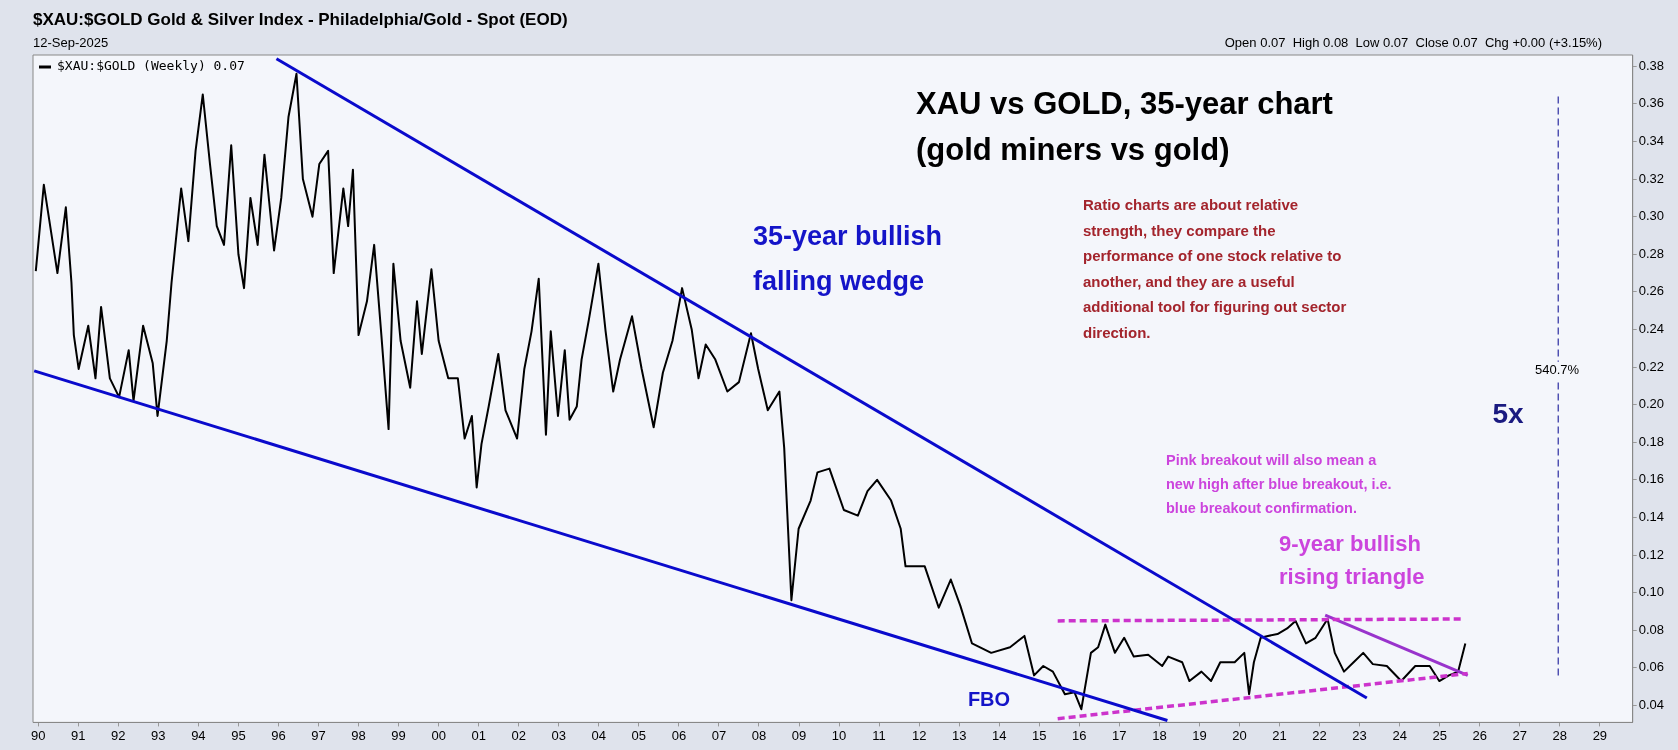 This screenshot has height=750, width=1678. I want to click on x-tick-label: 14, so click(999, 735).